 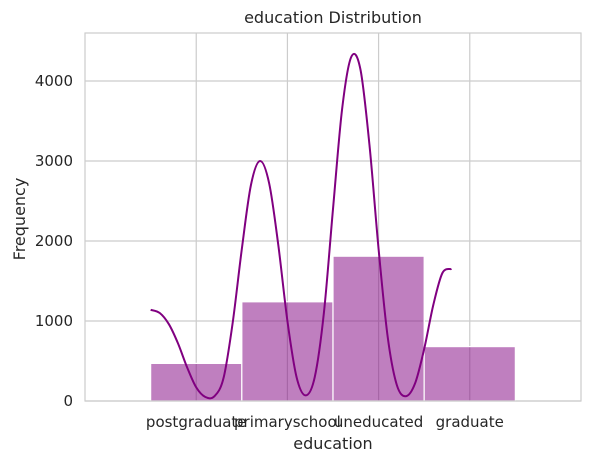 I want to click on x-tick-label: primaryschool, so click(x=287, y=422).